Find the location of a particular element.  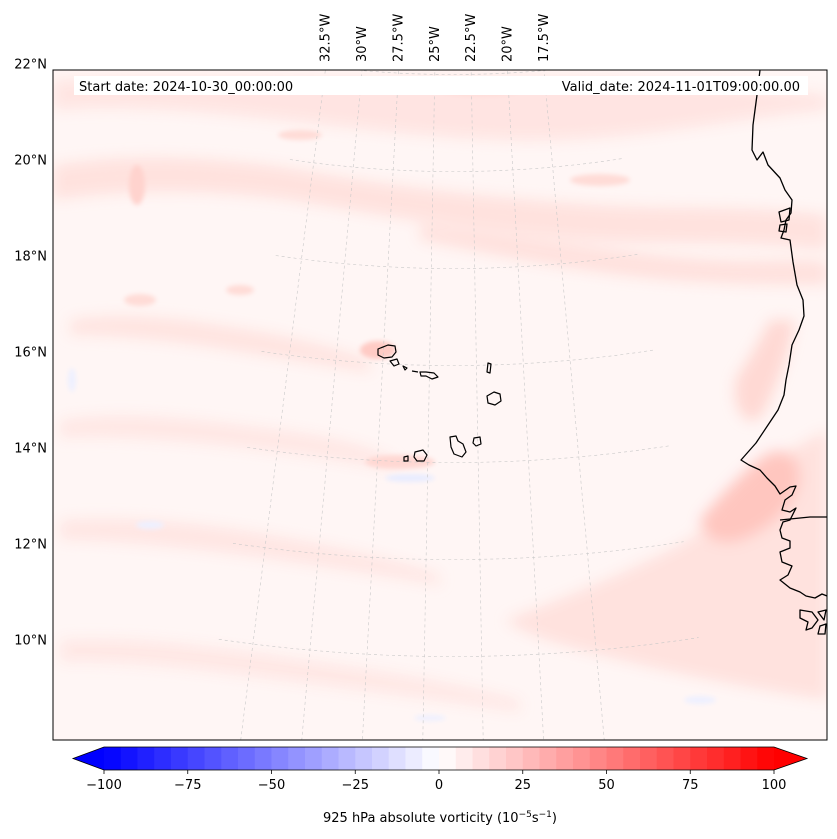

cape-verde-islands is located at coordinates (439, 403).